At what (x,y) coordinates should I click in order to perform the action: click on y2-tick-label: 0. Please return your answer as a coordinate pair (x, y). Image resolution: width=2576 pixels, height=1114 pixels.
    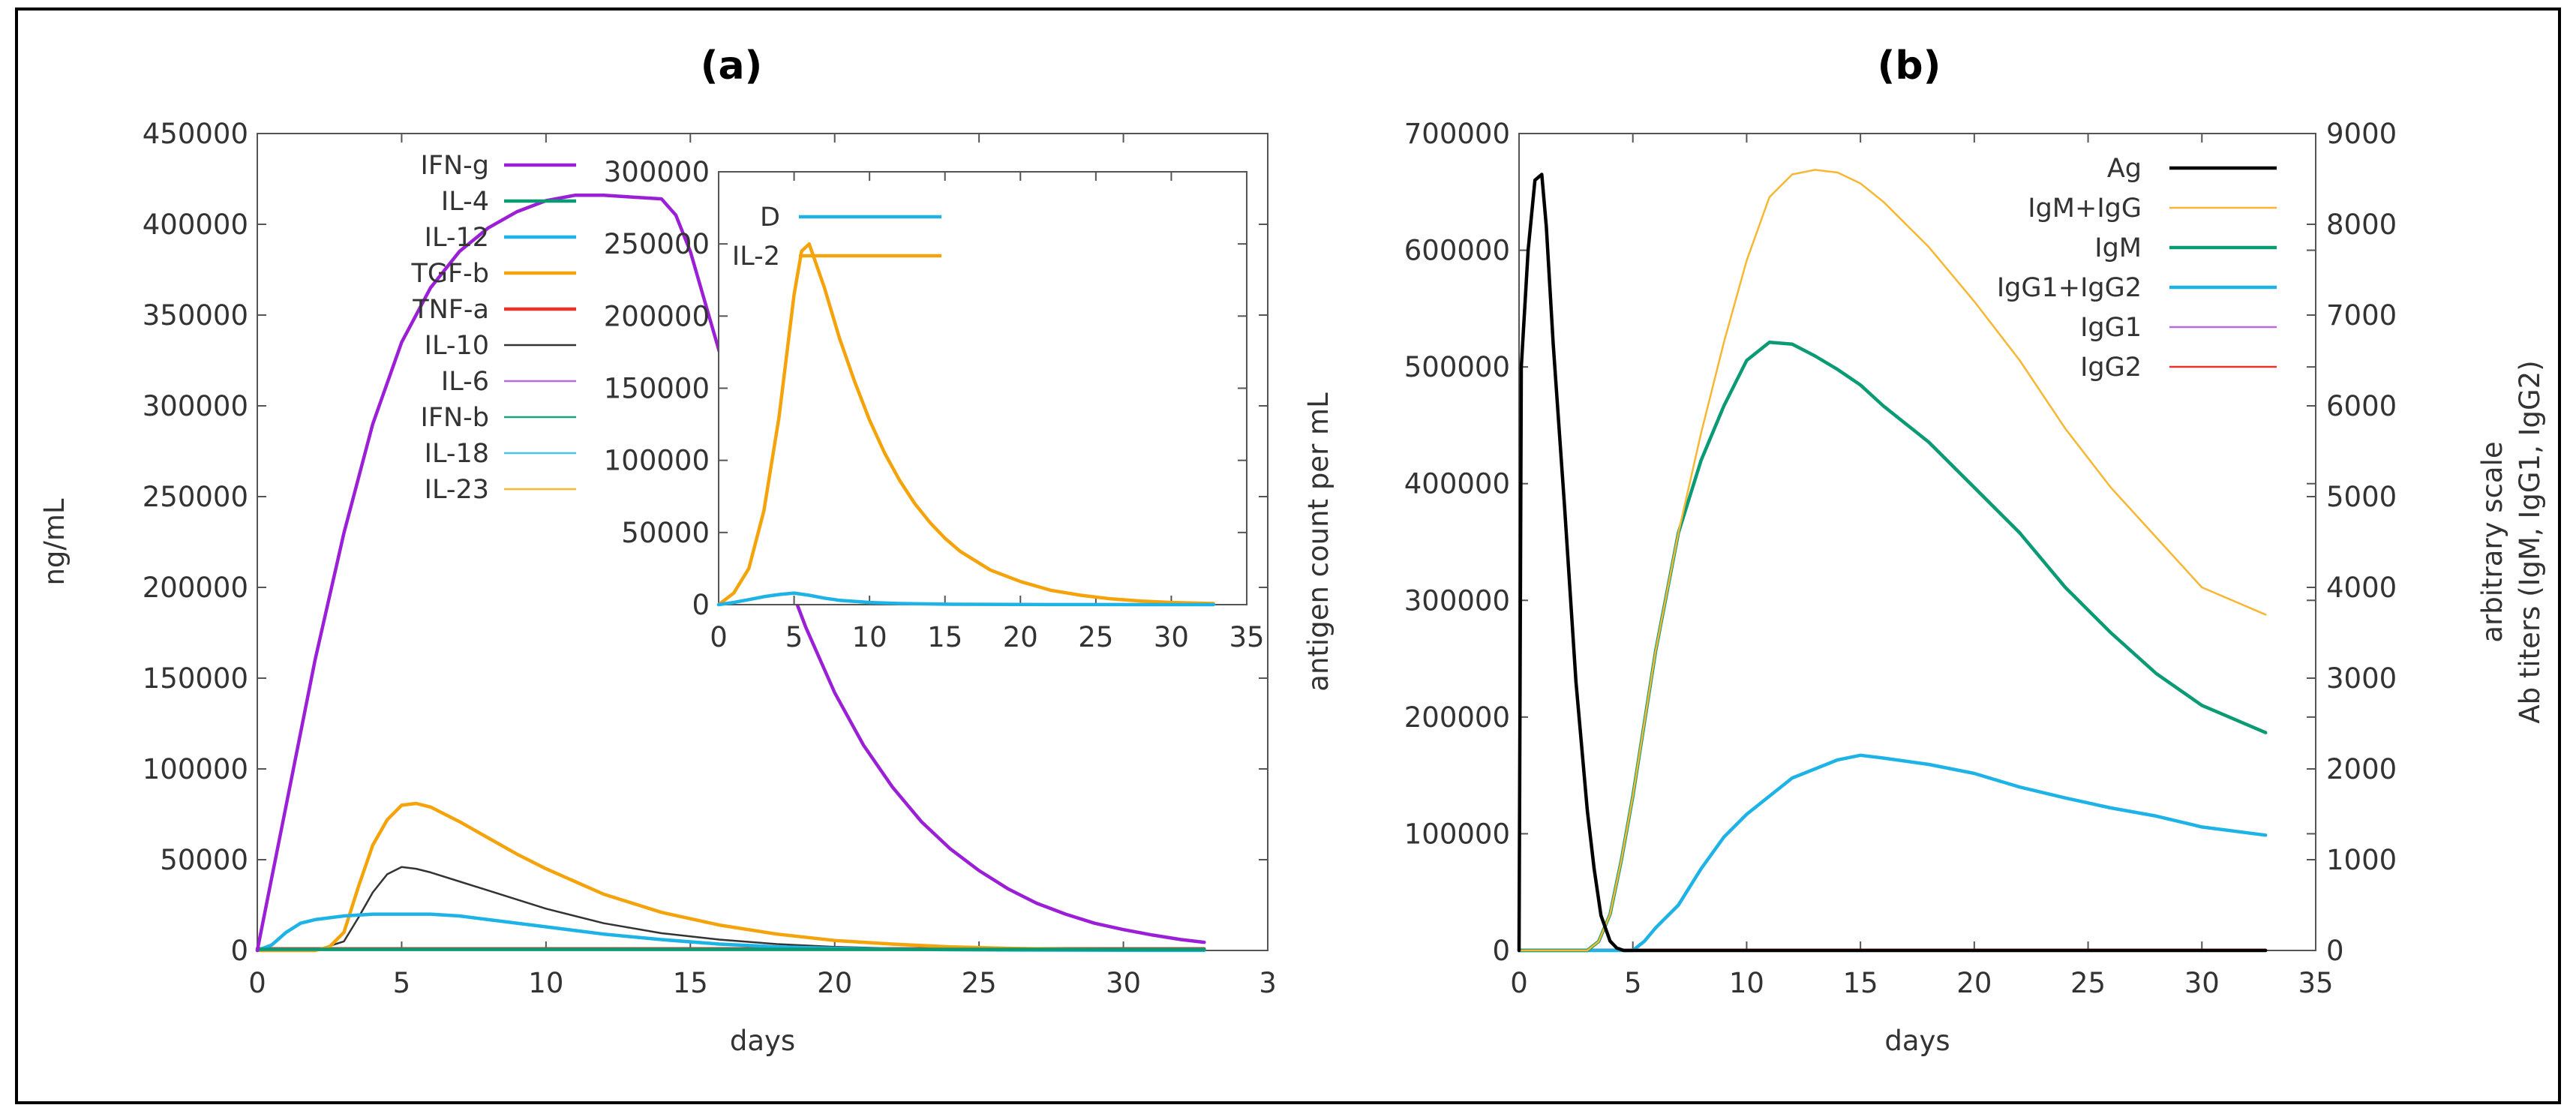
    Looking at the image, I should click on (2335, 951).